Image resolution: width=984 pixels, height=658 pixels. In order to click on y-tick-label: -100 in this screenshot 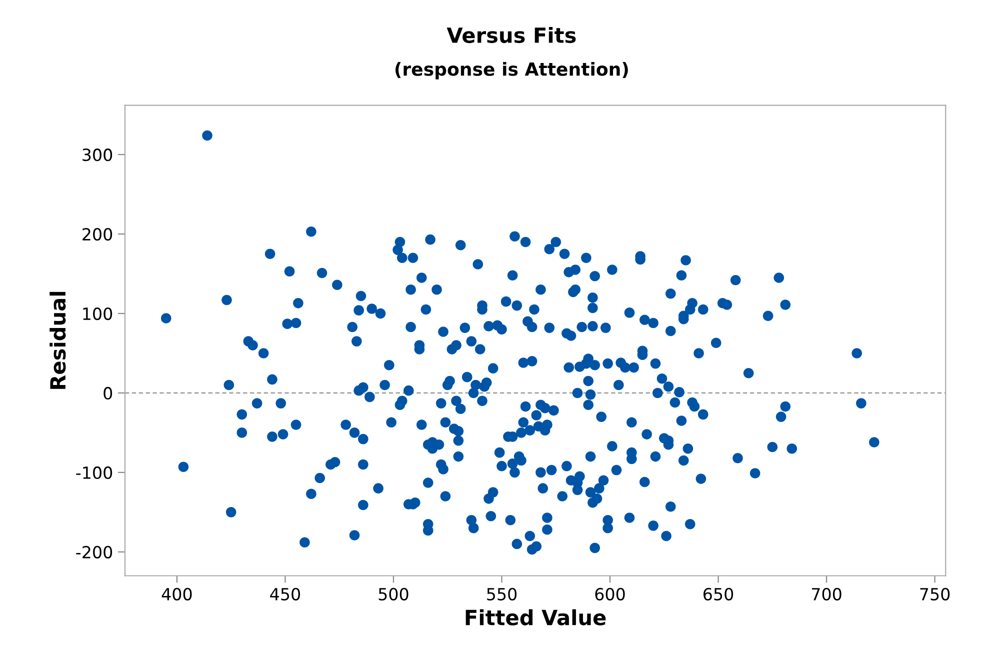, I will do `click(94, 473)`.